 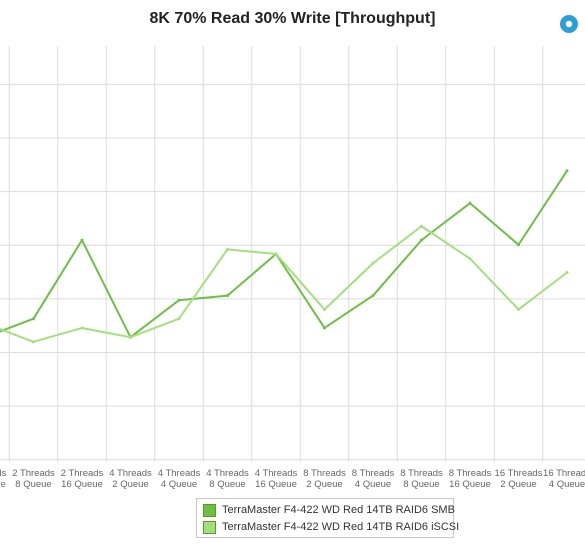 I want to click on x-tick-label: 8 Threads 16 Queue, so click(x=470, y=479).